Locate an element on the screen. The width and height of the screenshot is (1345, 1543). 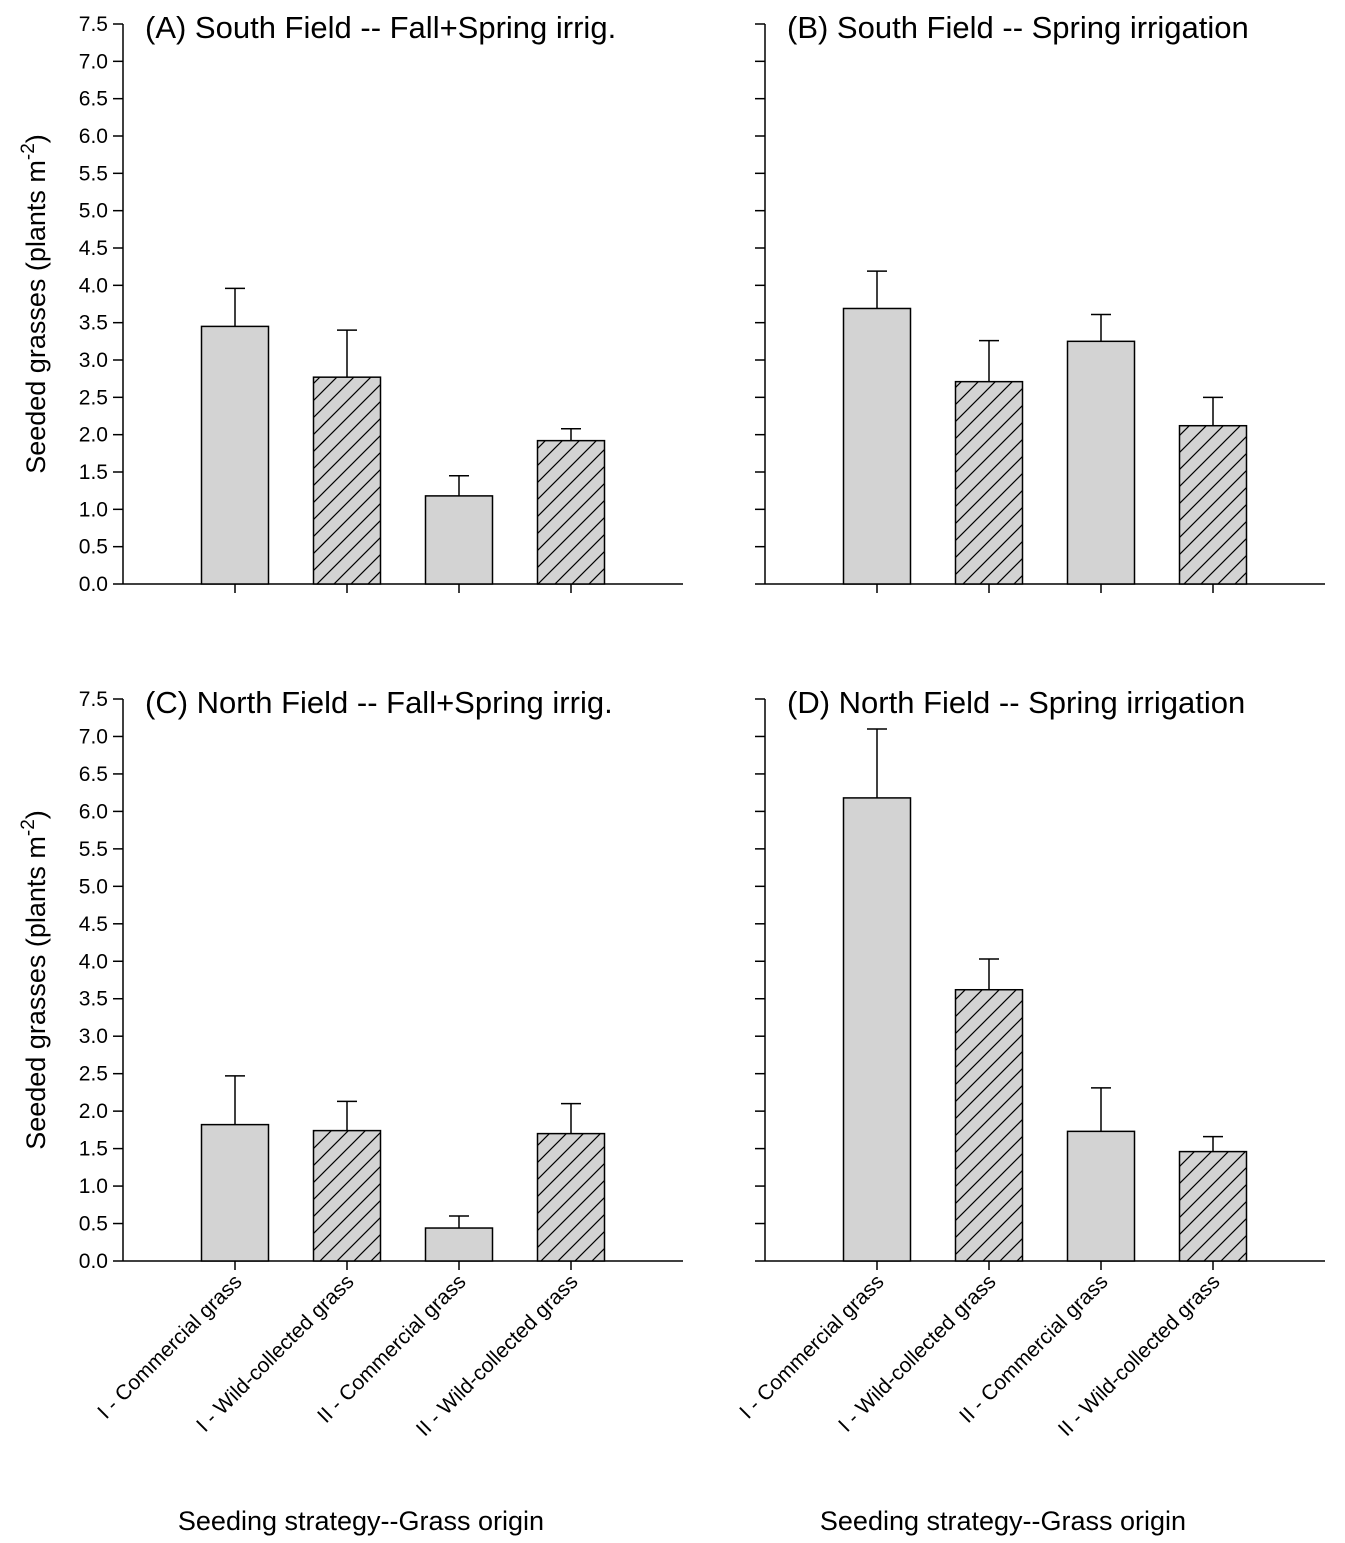
panel-title: (C) North Field -- Fall+Spring irrig. is located at coordinates (379, 702).